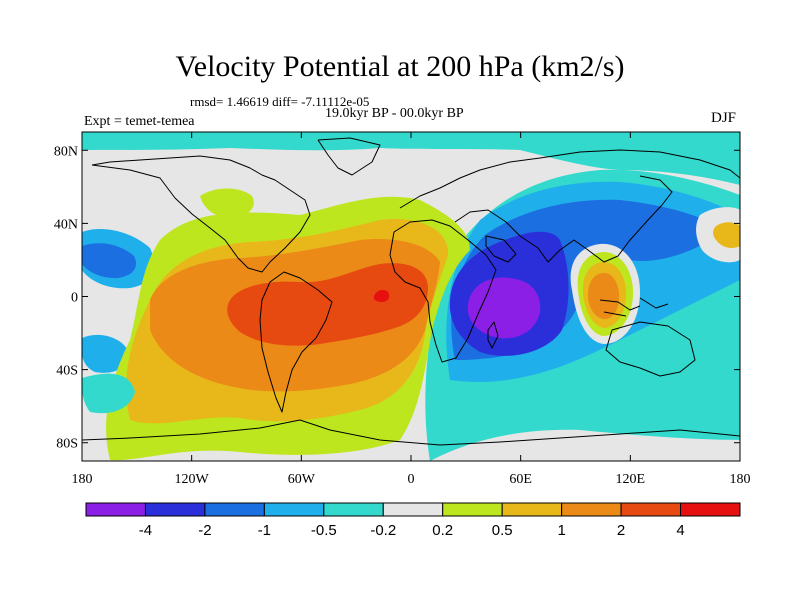 This screenshot has width=800, height=600. What do you see at coordinates (411, 158) in the screenshot?
I see `contour-neg-0.2-arctic` at bounding box center [411, 158].